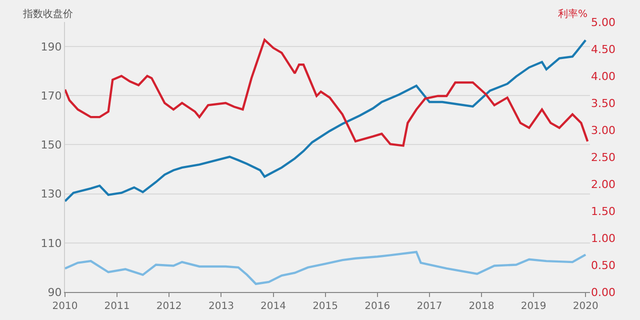  Describe the element at coordinates (573, 14) in the screenshot. I see `y2-axis-title: 利率%` at that location.